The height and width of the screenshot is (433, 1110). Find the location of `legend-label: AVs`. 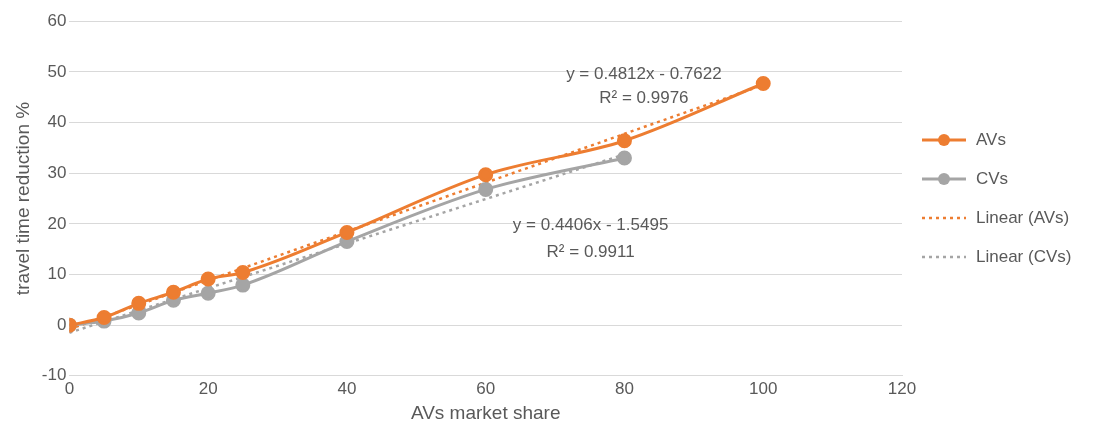

legend-label: AVs is located at coordinates (991, 139).